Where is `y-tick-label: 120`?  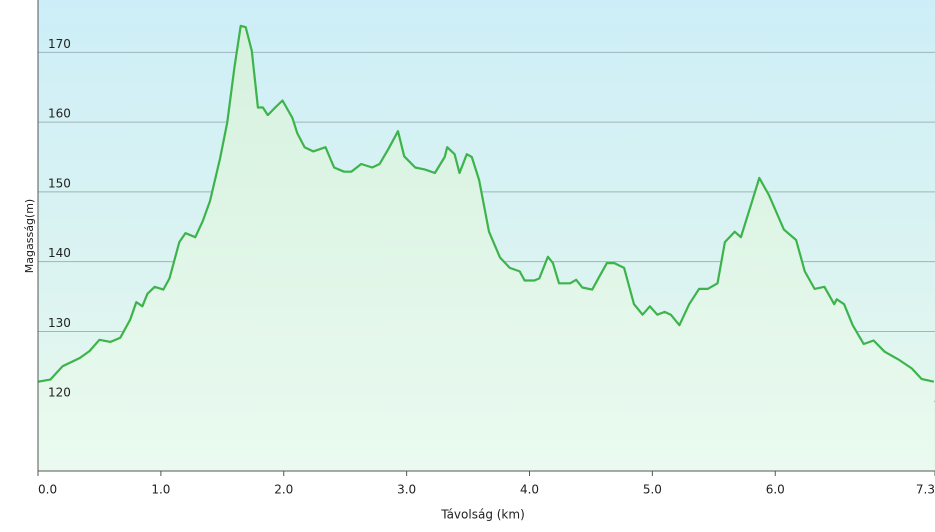
y-tick-label: 120 is located at coordinates (59, 393).